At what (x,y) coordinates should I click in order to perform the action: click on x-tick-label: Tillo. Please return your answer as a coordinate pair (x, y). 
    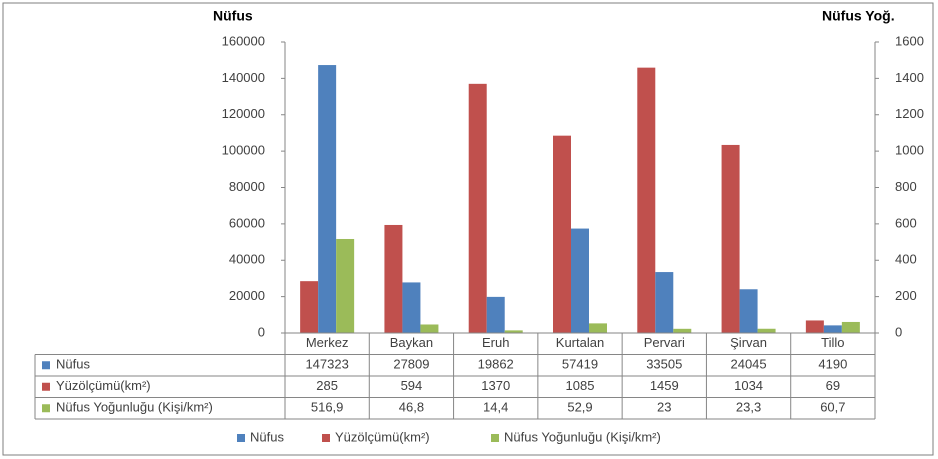
    Looking at the image, I should click on (832, 342).